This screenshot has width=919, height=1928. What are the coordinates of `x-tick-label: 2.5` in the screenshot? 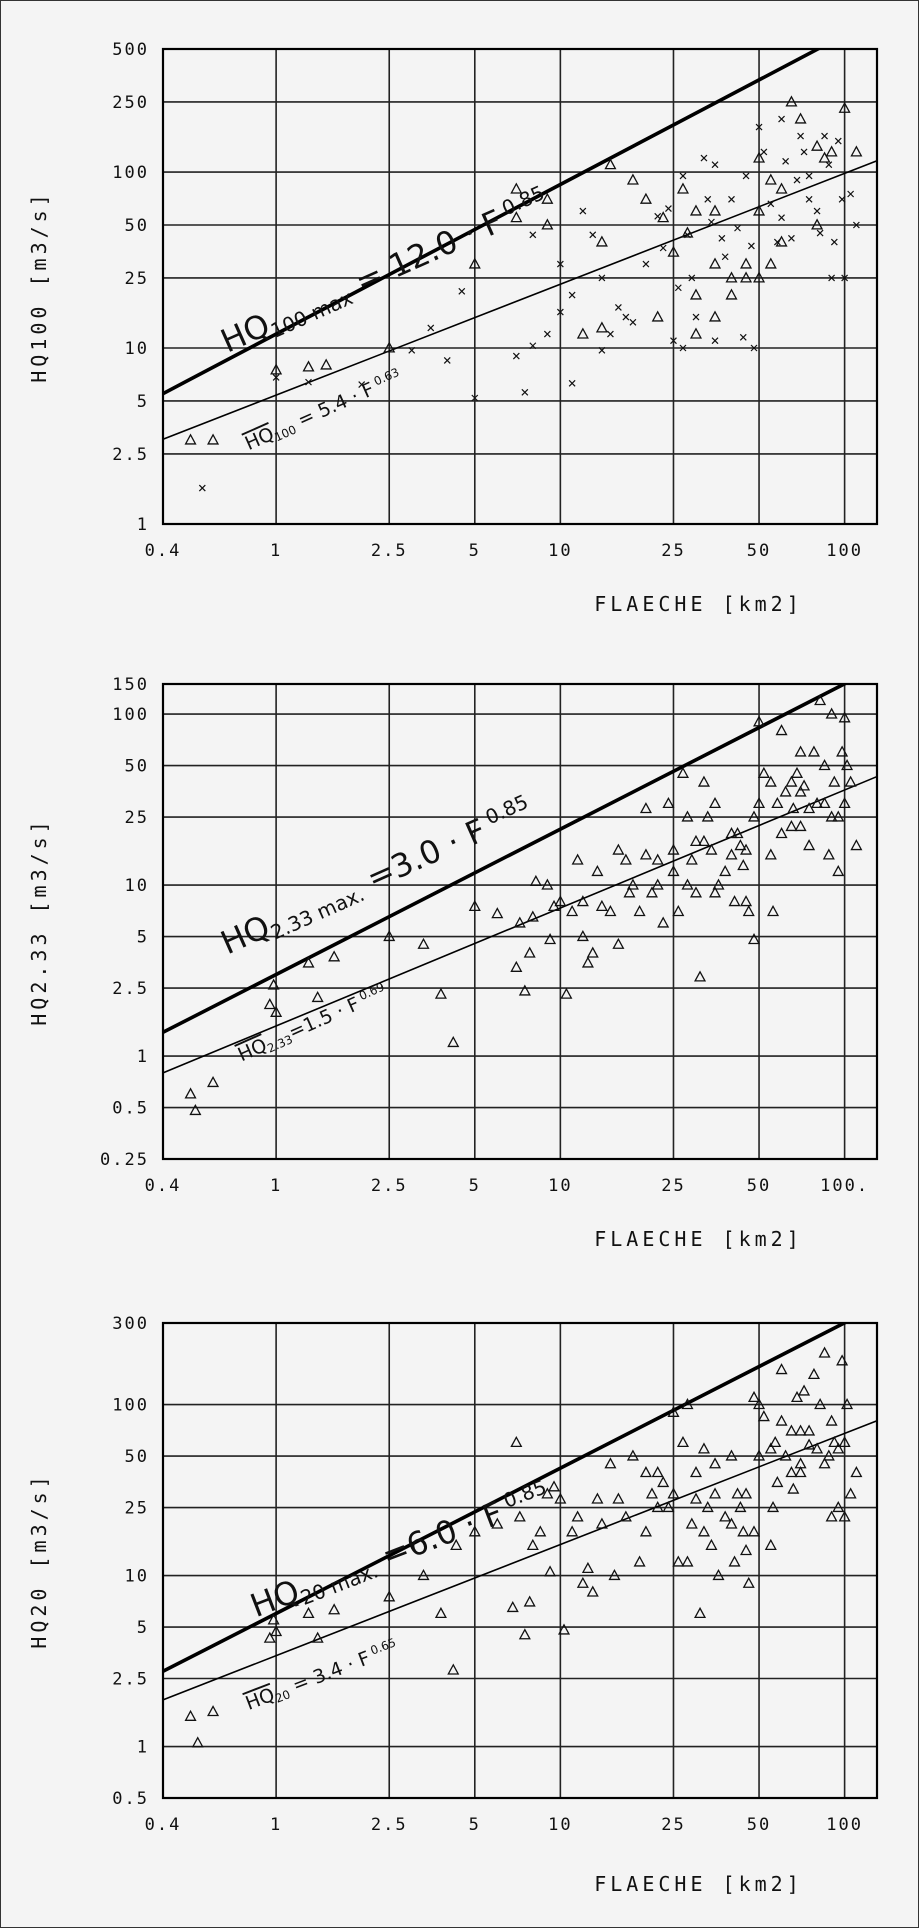 It's located at (389, 551).